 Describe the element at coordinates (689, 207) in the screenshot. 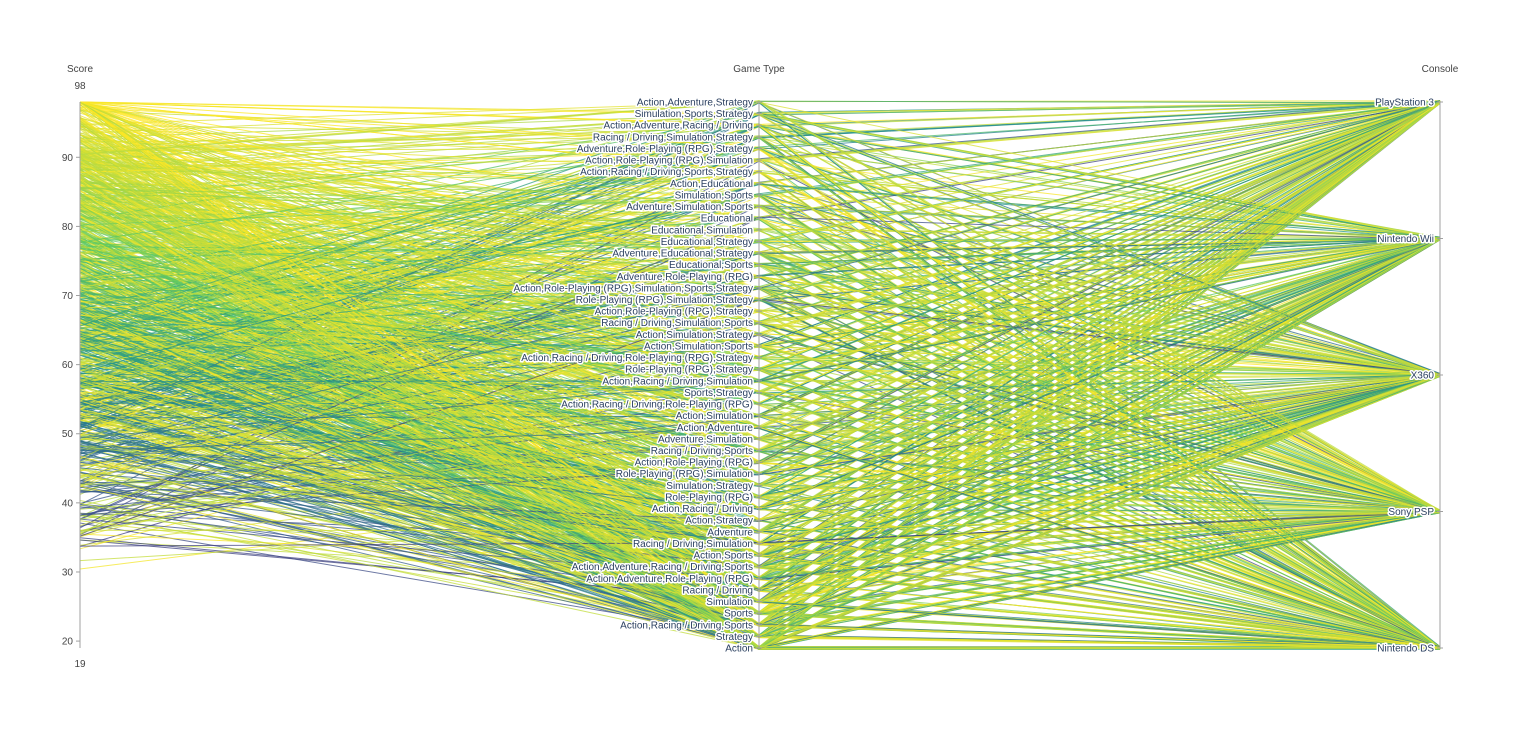

I see `type-category-label: Adventure,Simulation,Sports` at that location.